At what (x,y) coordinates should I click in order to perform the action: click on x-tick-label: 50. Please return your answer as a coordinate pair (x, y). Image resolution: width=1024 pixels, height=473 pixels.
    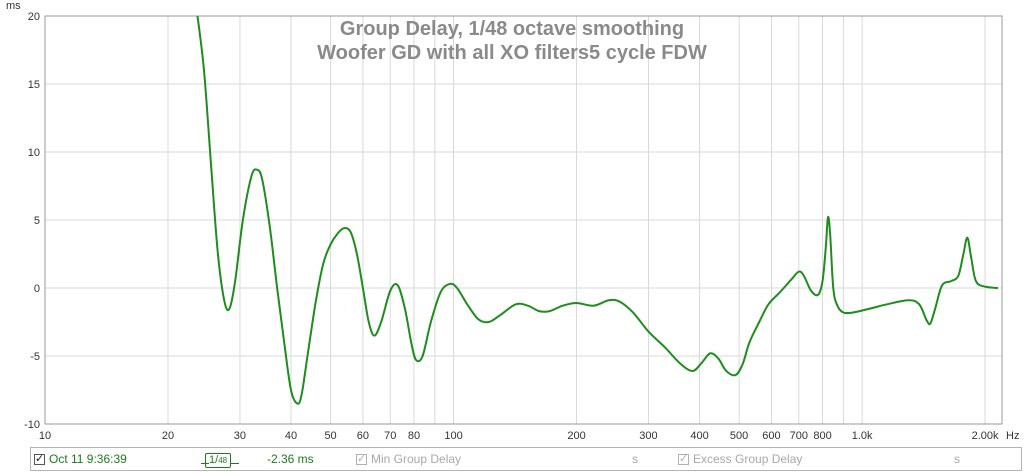
    Looking at the image, I should click on (330, 436).